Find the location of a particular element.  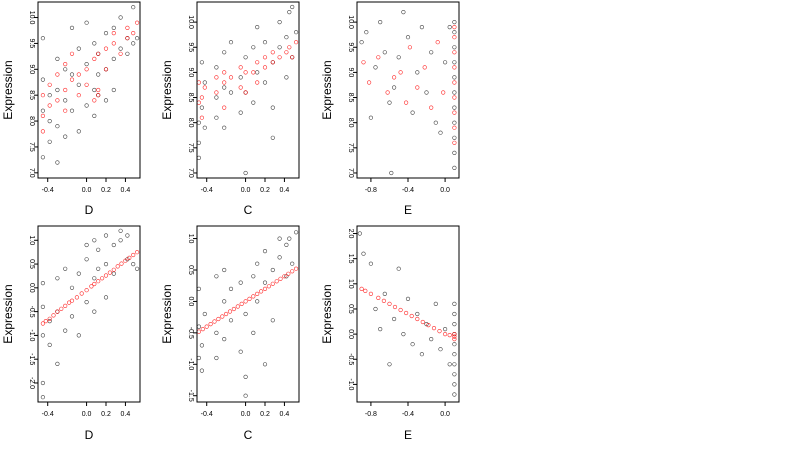

panel-4-y-axis: -2.0 -1.5 -1.0 -0.5 0.0 0.5 1.0 is located at coordinates (33, 312).